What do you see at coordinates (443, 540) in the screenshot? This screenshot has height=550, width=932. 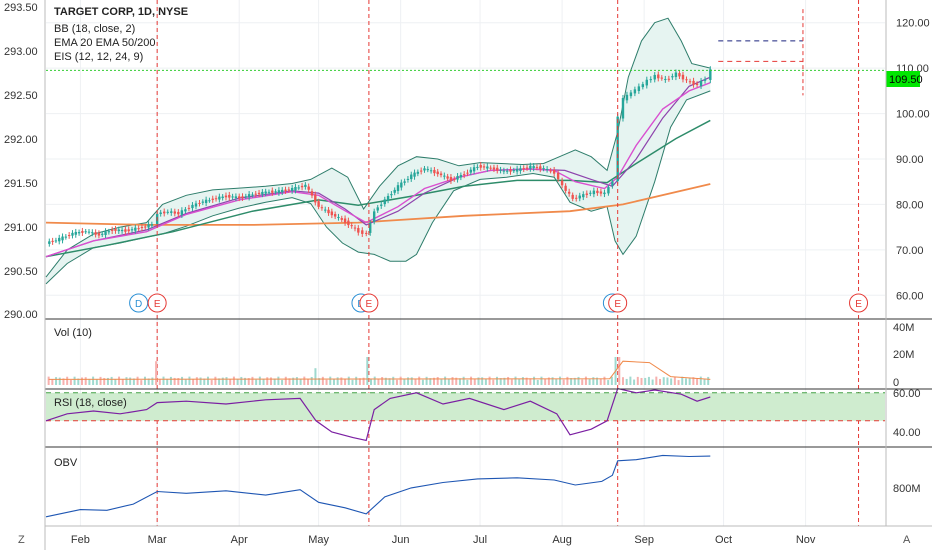 I see `time-axis: Feb Mar Apr May Jun Jul Aug Sep Oct Nov` at bounding box center [443, 540].